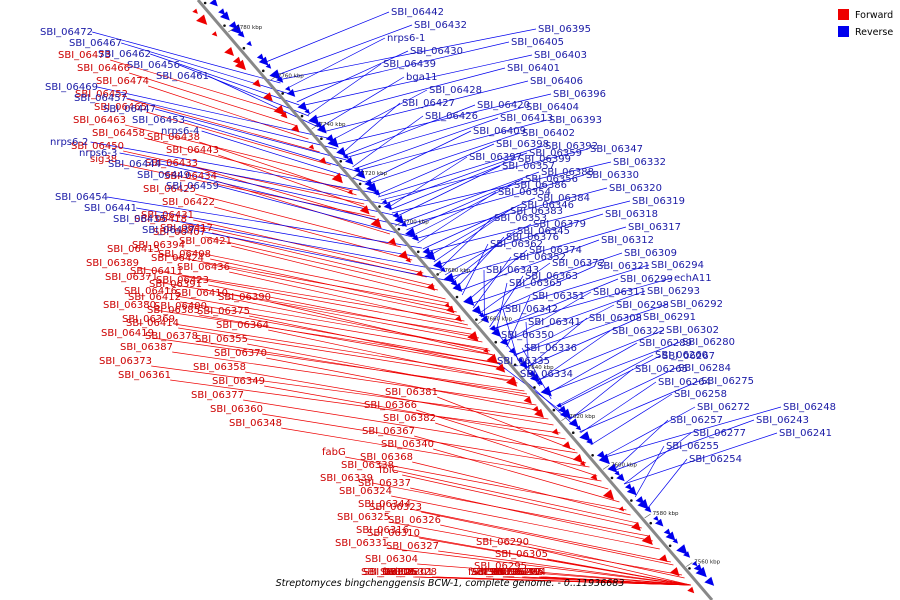  I want to click on forward-gene-label: SBI_06325, so click(363, 517).